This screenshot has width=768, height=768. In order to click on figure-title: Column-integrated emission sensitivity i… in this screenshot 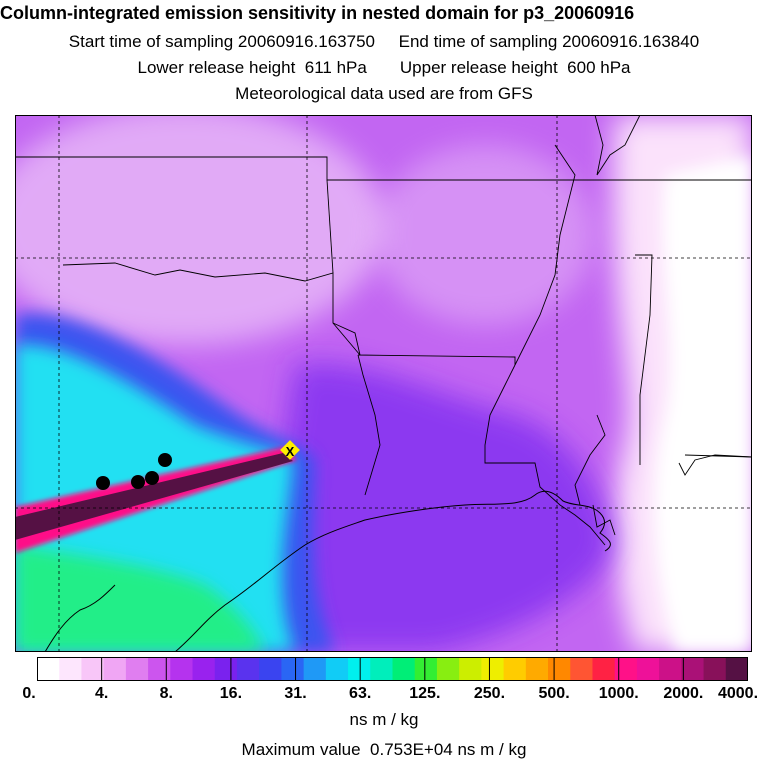, I will do `click(317, 13)`.